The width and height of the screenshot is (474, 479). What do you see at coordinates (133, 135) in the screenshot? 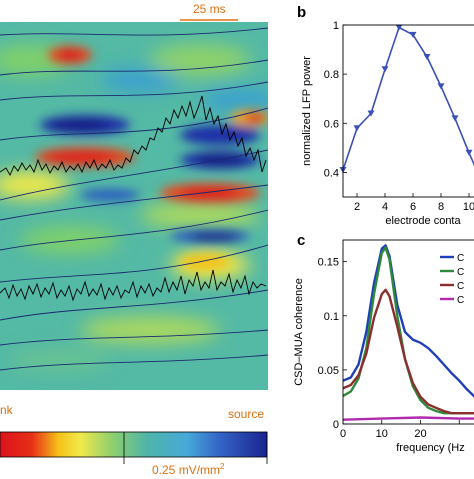
I see `mua-trace-upper` at bounding box center [133, 135].